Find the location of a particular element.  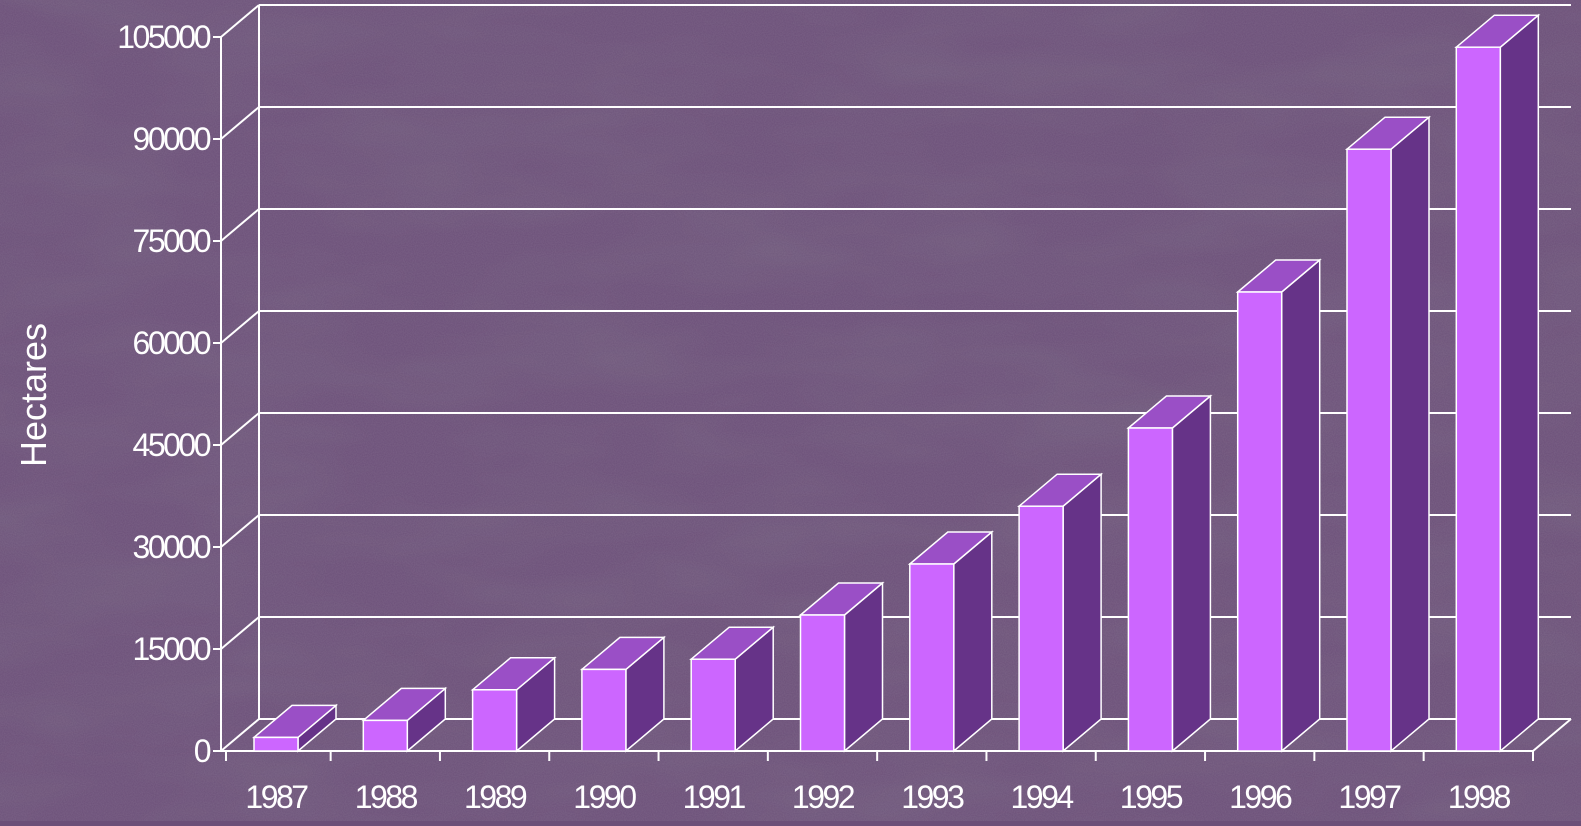

bar-1988 is located at coordinates (404, 719).